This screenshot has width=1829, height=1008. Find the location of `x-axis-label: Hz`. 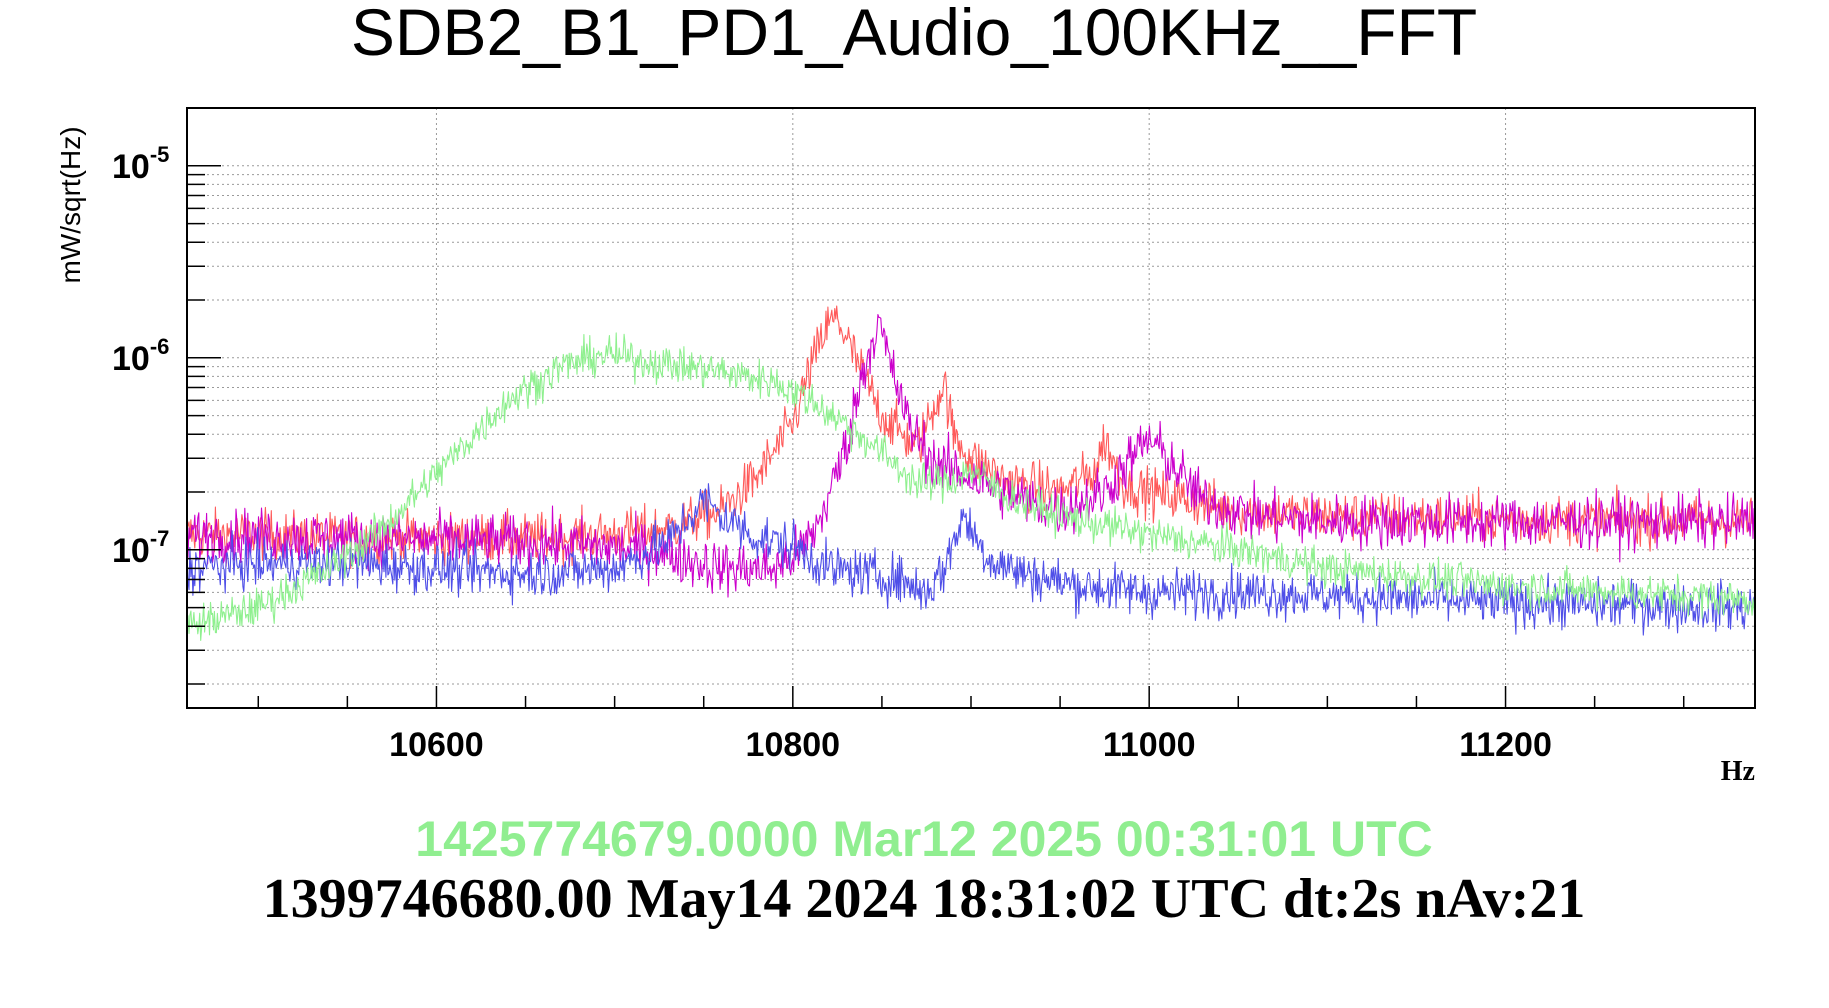

x-axis-label: Hz is located at coordinates (1738, 771).